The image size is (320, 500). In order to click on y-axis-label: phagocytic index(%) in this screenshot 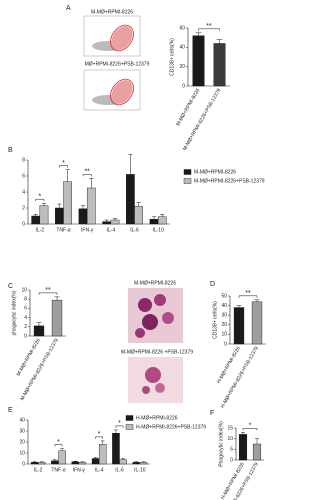, I will do `click(14, 312)`.